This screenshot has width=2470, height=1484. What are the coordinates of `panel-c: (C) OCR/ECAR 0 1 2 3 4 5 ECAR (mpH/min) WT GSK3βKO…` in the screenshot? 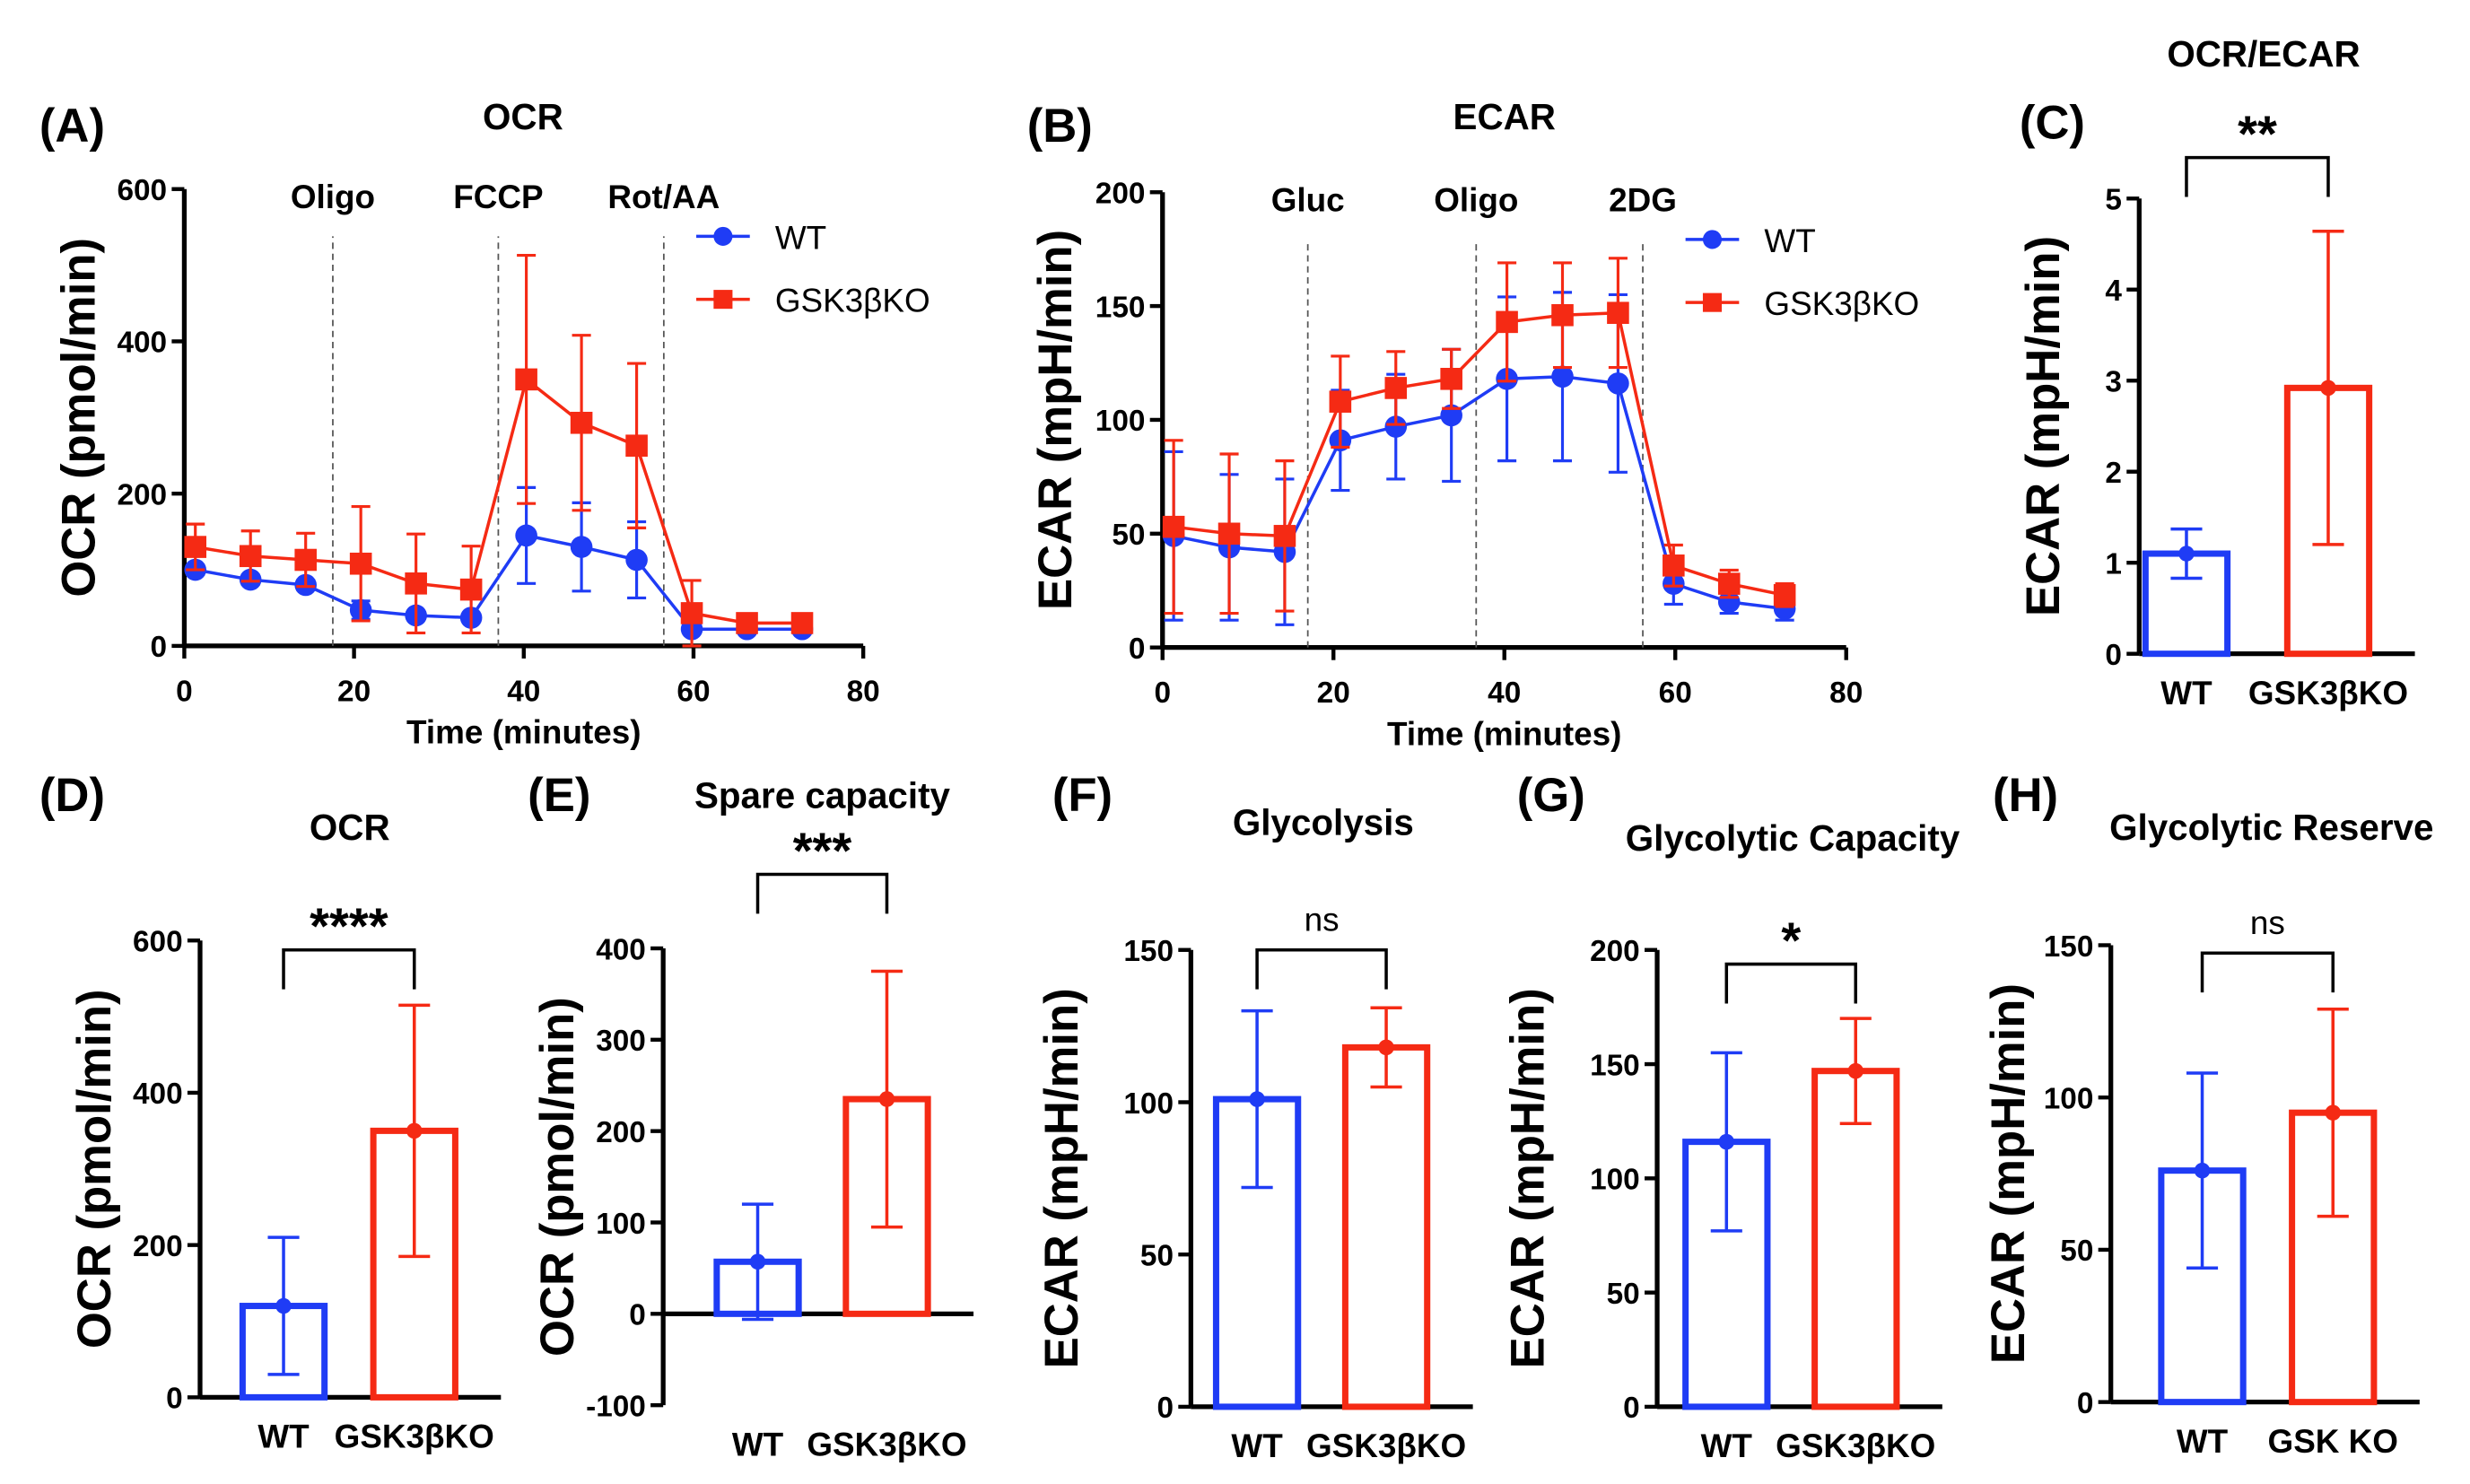 It's located at (2216, 372).